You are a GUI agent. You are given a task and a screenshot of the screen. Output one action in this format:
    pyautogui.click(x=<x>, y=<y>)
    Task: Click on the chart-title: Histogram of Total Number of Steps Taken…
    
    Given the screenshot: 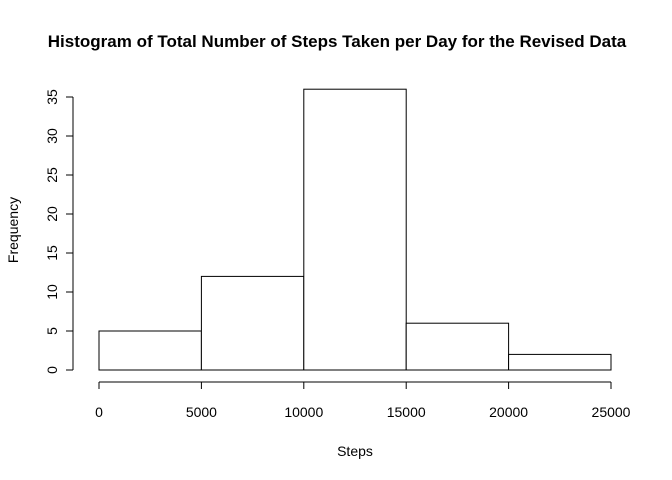 What is the action you would take?
    pyautogui.click(x=337, y=41)
    